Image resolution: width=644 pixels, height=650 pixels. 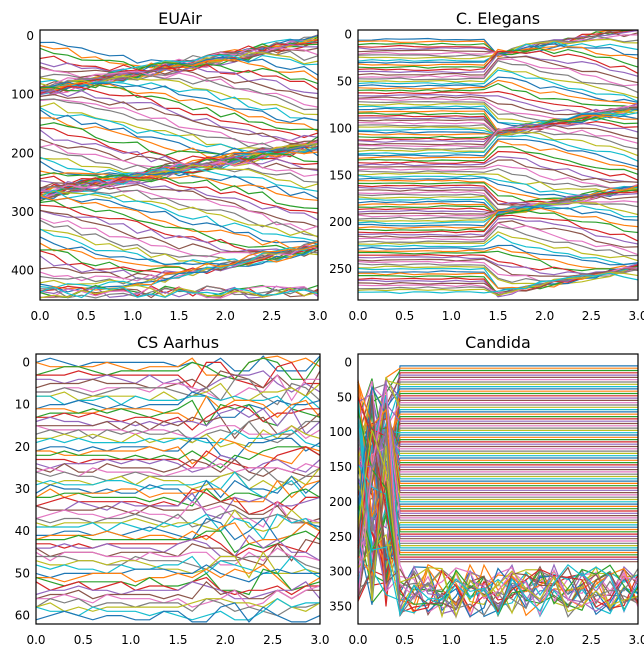 What do you see at coordinates (22, 405) in the screenshot?
I see `y-tick-label: 10` at bounding box center [22, 405].